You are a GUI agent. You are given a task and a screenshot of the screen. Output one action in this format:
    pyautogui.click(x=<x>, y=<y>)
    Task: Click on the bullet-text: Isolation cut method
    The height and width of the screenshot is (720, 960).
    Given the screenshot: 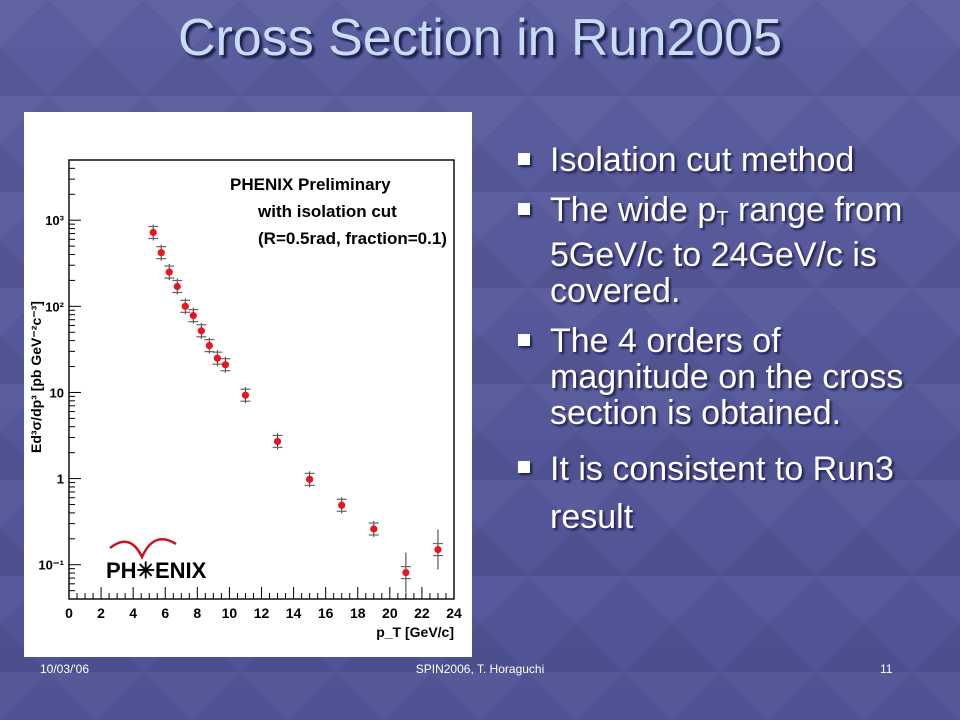 What is the action you would take?
    pyautogui.click(x=702, y=160)
    